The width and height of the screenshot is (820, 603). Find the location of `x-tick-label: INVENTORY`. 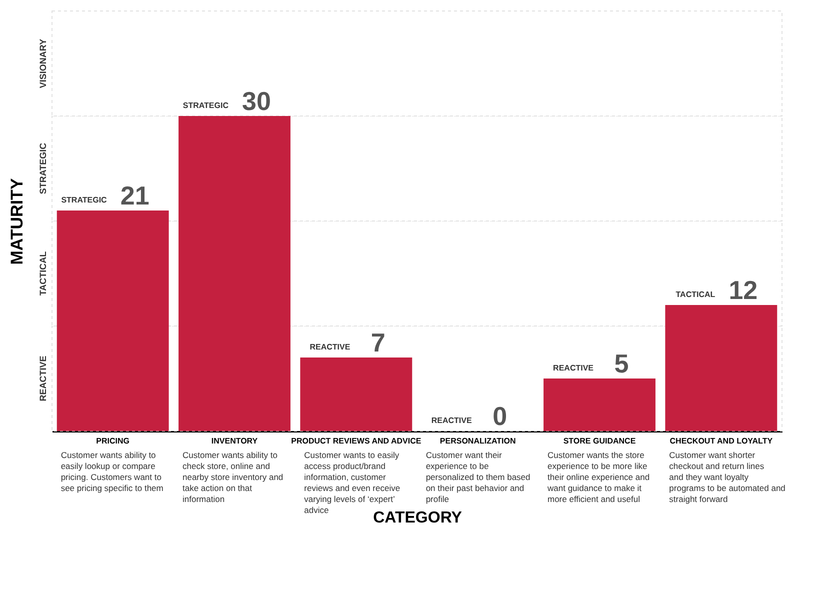

x-tick-label: INVENTORY is located at coordinates (234, 441).